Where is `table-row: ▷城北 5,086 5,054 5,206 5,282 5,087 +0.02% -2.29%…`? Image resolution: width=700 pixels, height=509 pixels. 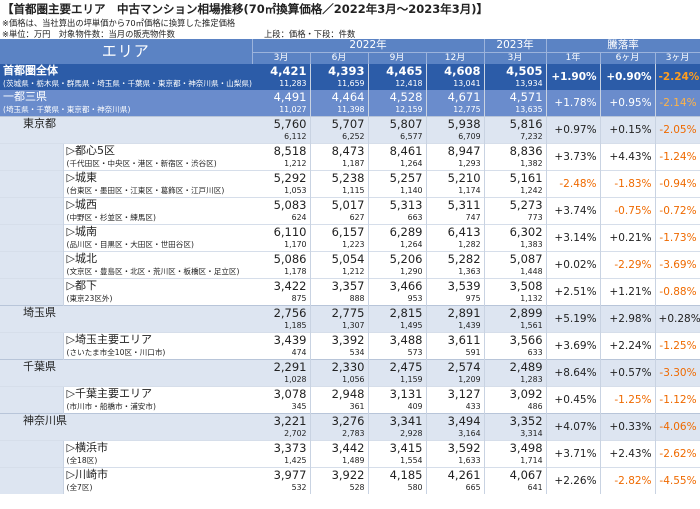 table-row: ▷城北 5,086 5,054 5,206 5,282 5,087 +0.02% -2.29%… is located at coordinates (350, 265).